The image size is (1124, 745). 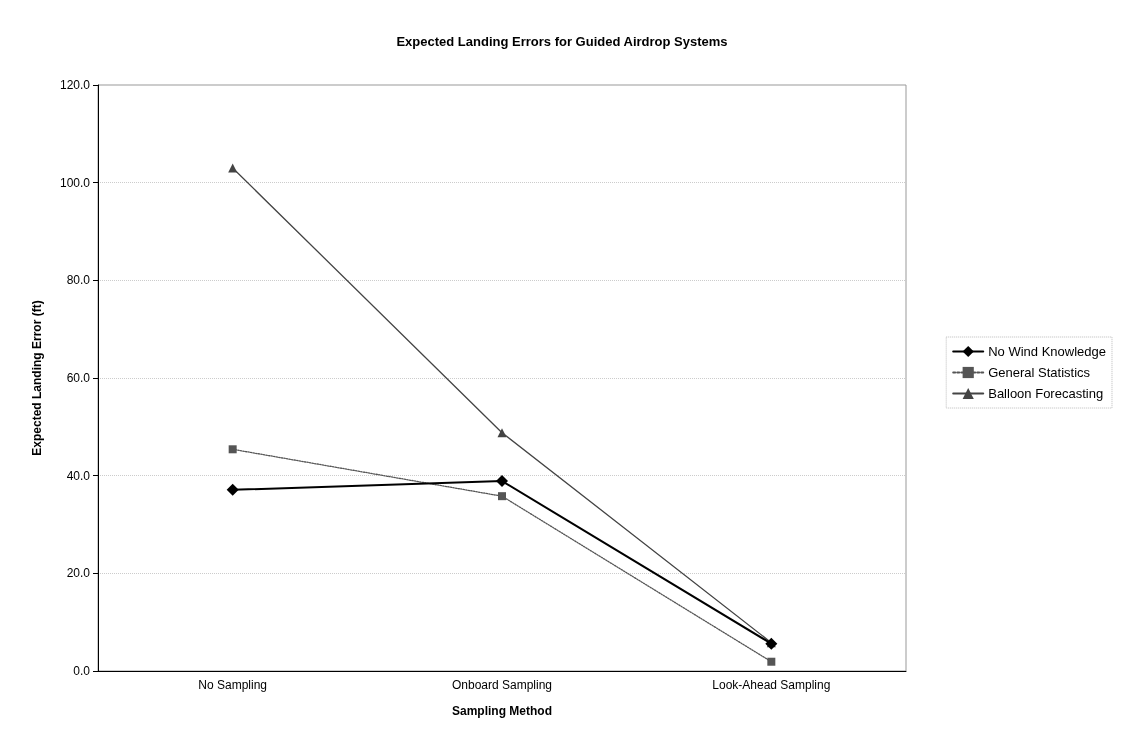 What do you see at coordinates (75, 85) in the screenshot?
I see `y-tick-label: 120.0` at bounding box center [75, 85].